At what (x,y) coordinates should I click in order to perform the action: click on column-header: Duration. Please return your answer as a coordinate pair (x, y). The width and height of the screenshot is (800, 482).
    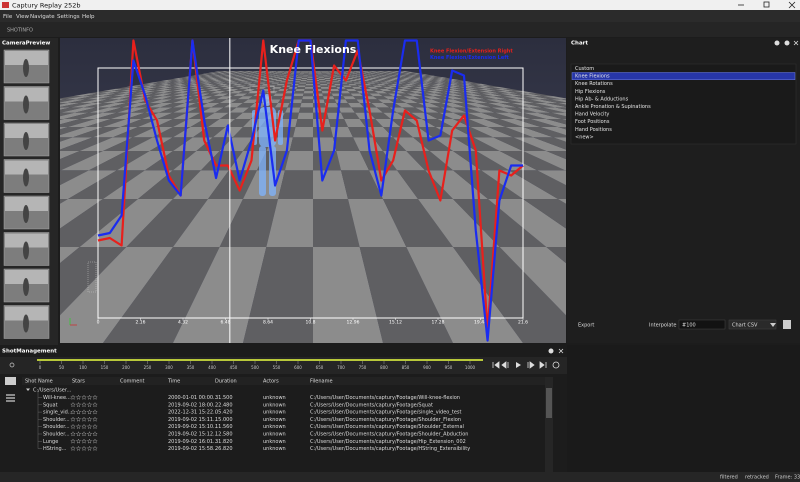
    Looking at the image, I should click on (226, 382).